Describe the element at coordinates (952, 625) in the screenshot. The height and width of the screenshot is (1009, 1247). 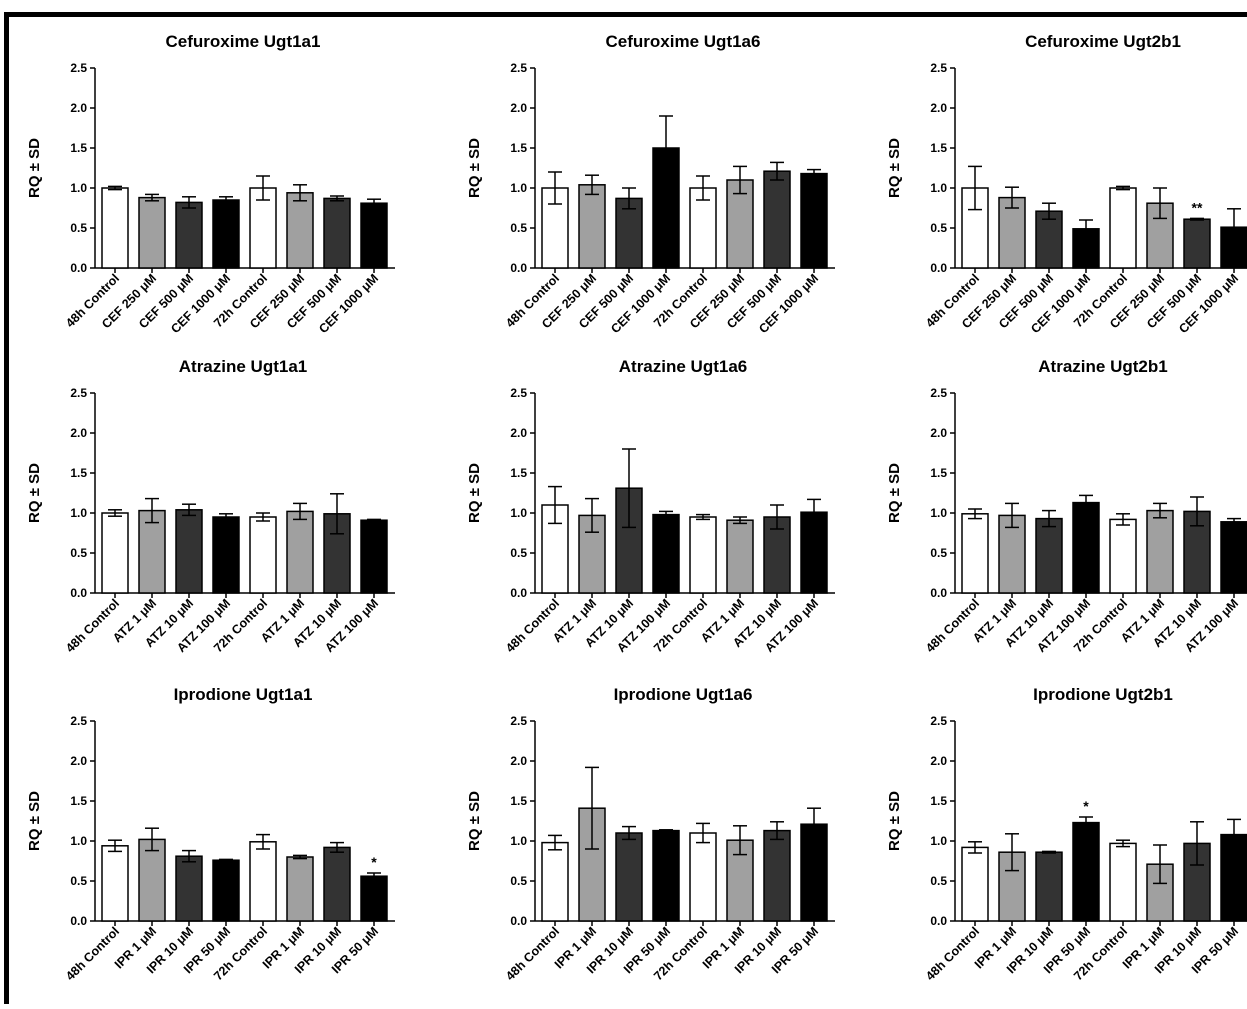
I see `x-tick-label: 48h Control` at that location.